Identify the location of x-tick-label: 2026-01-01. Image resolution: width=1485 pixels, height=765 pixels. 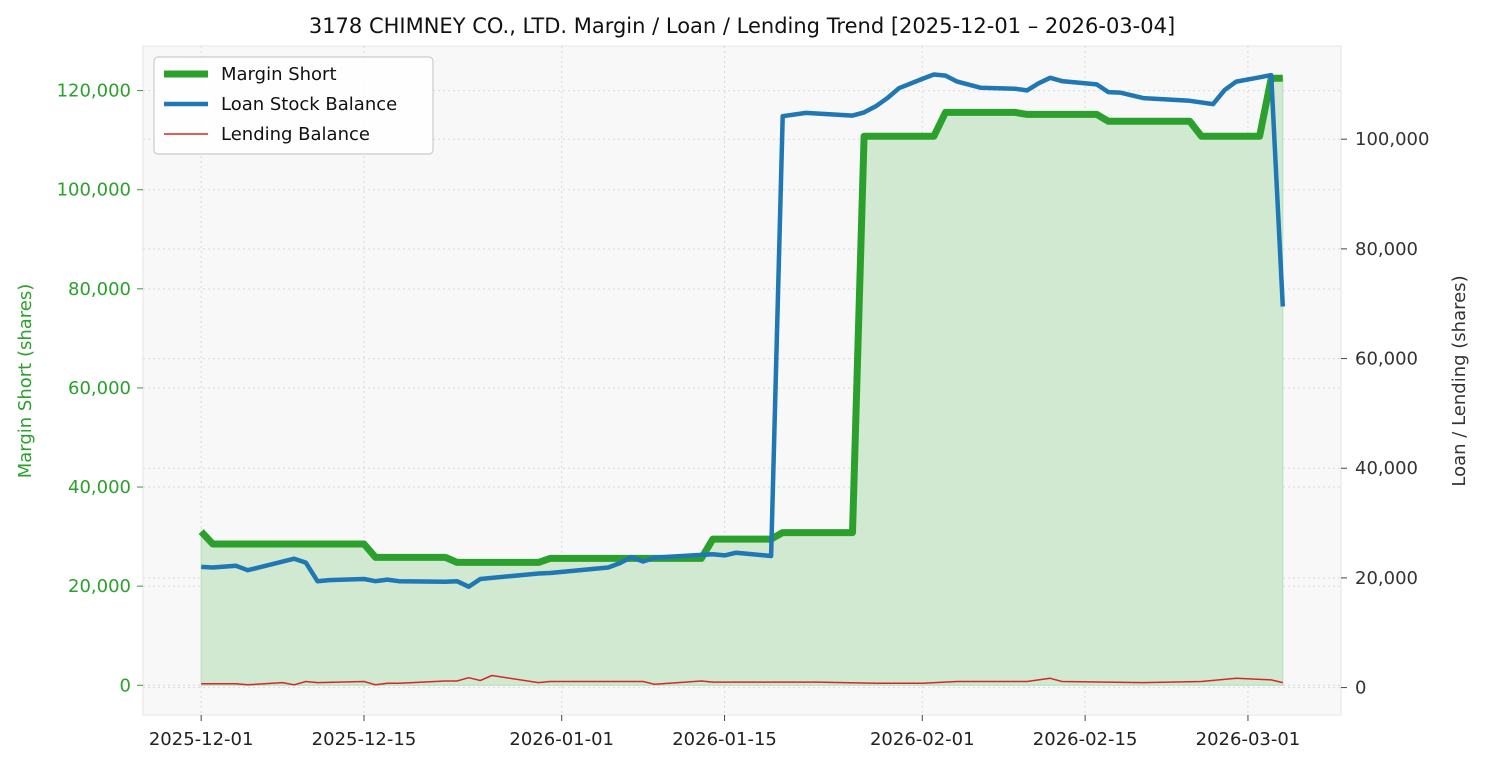
(561, 739).